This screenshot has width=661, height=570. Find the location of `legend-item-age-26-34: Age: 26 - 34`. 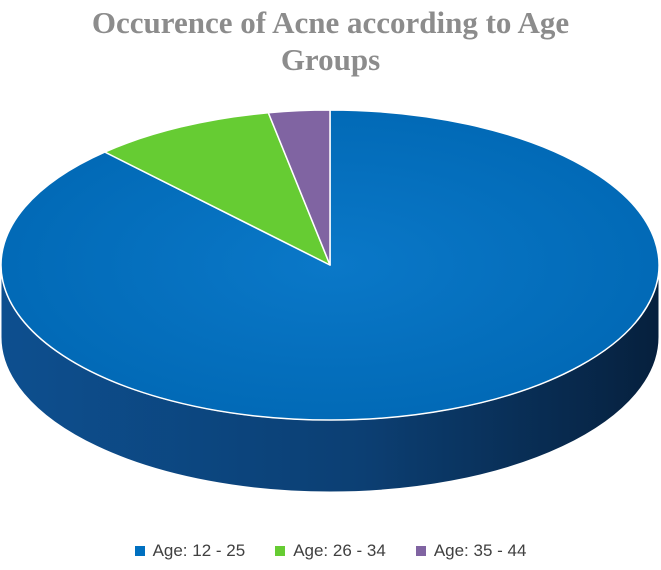

legend-item-age-26-34: Age: 26 - 34 is located at coordinates (330, 551).